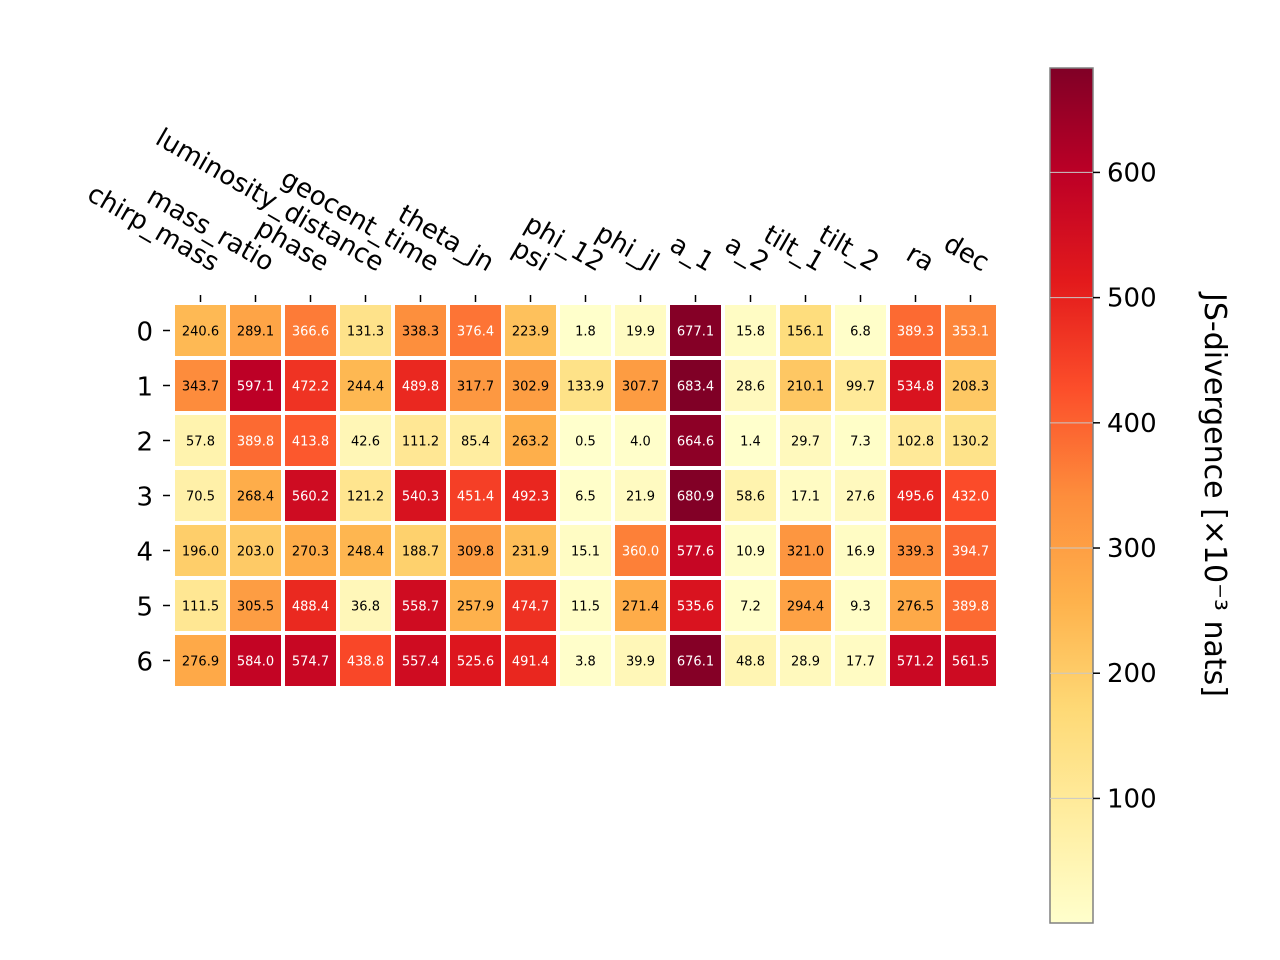 This screenshot has height=960, width=1280. Describe the element at coordinates (420, 497) in the screenshot. I see `cell-value-label: 540.3` at that location.